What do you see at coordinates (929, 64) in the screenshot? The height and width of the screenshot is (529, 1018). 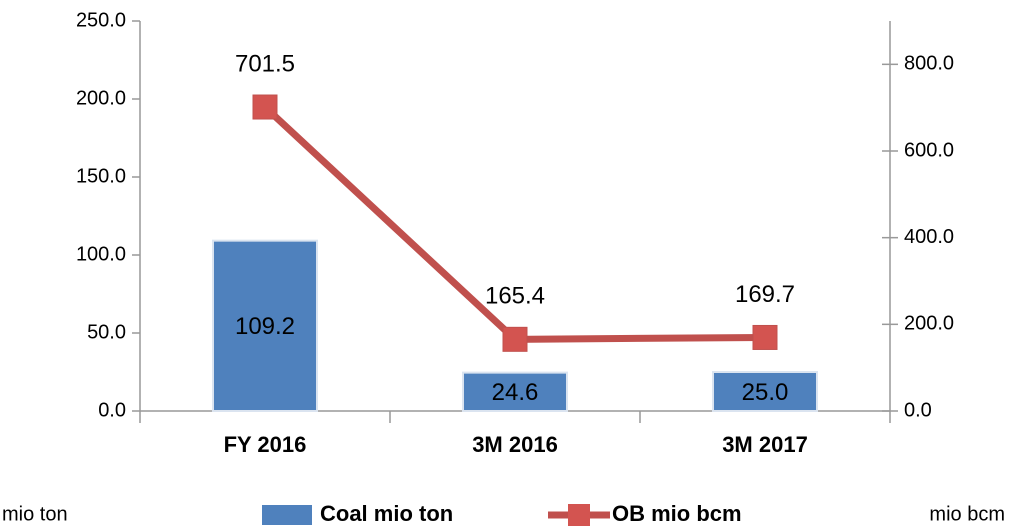 I see `y2-tick-label: 800.0` at bounding box center [929, 64].